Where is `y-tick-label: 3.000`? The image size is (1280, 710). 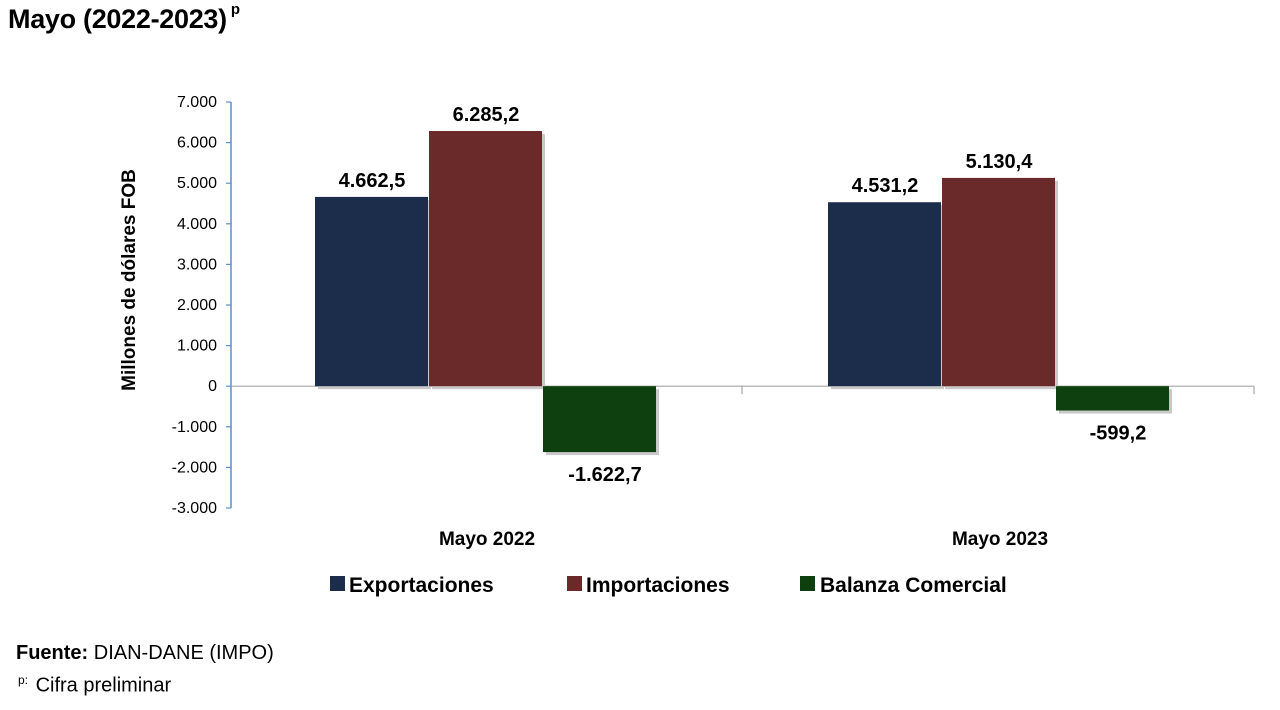
y-tick-label: 3.000 is located at coordinates (197, 264).